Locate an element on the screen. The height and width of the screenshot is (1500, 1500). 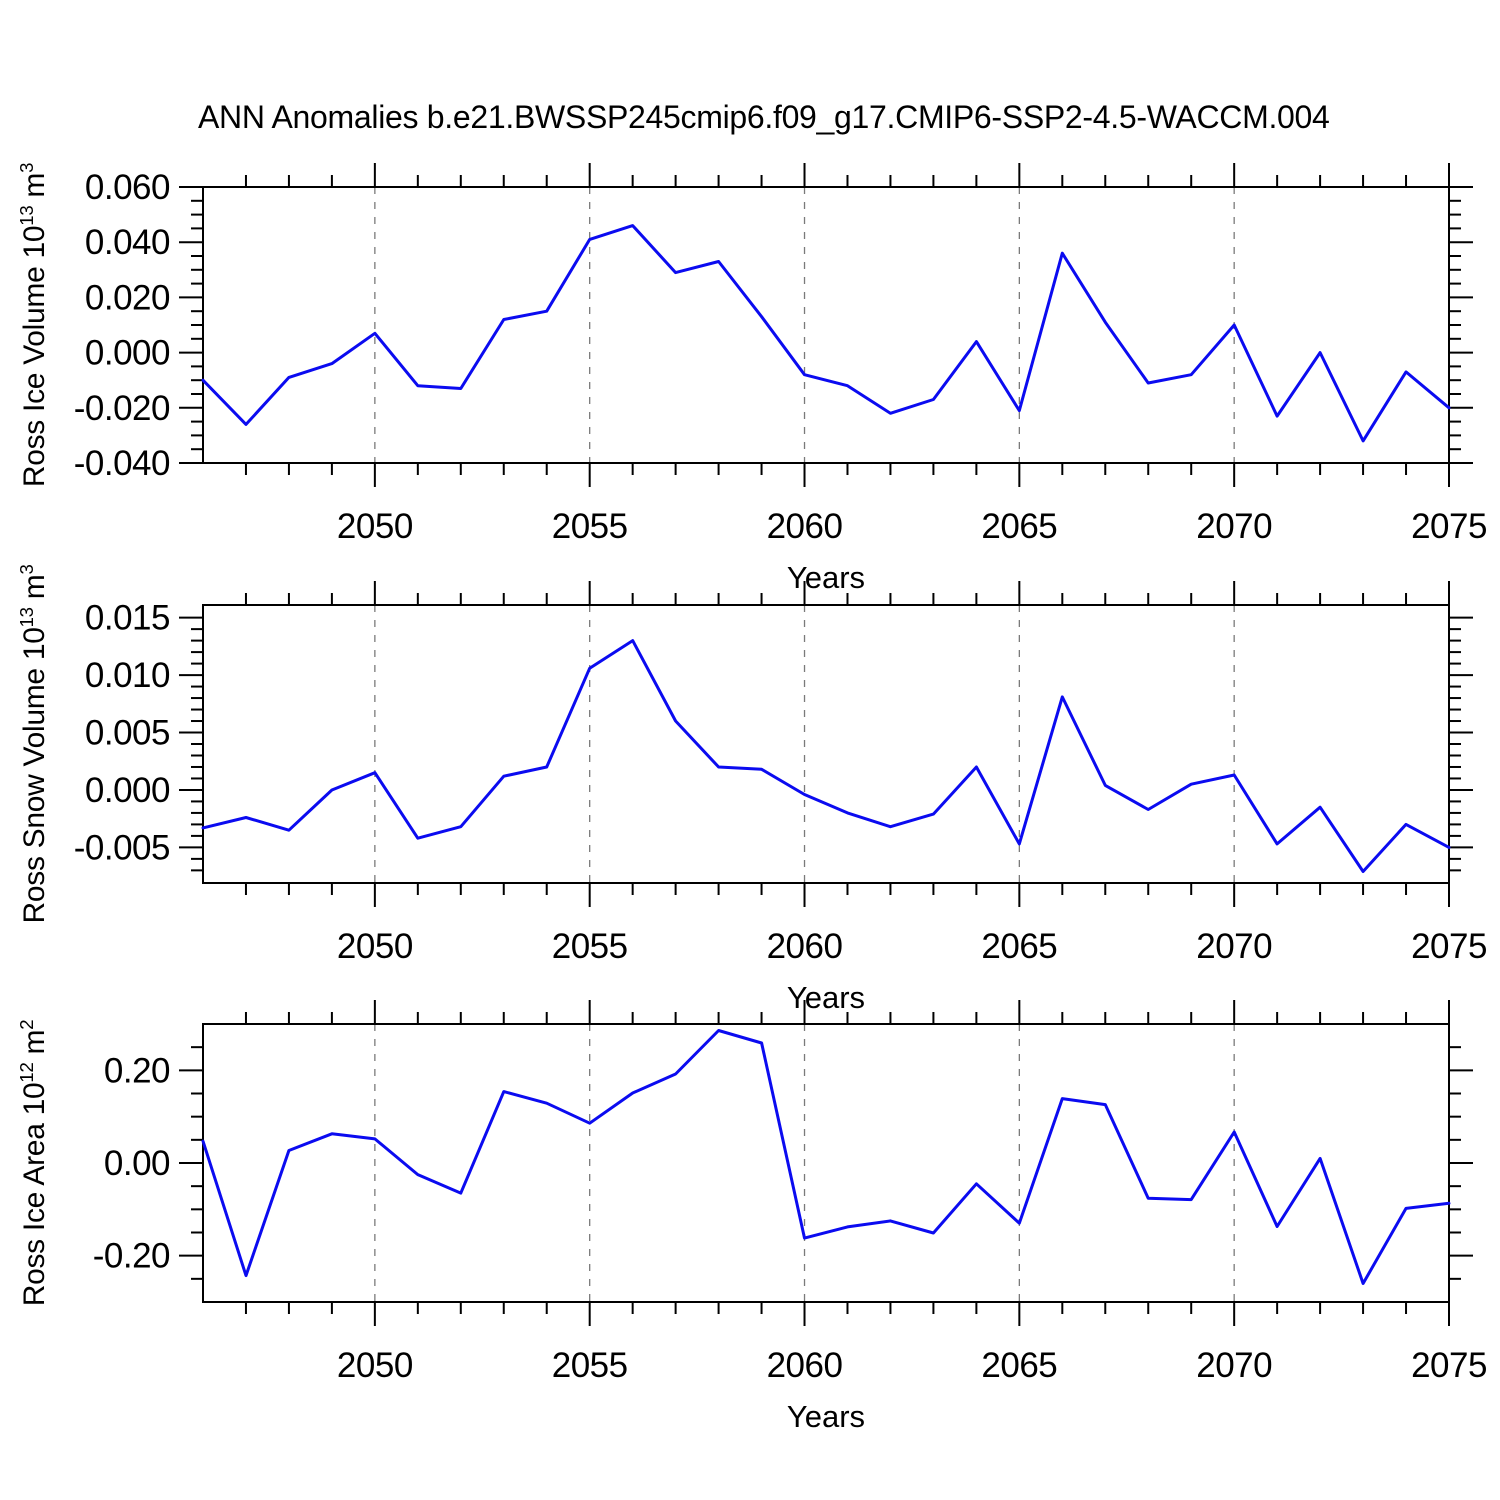
y-tick-label: 0.010 is located at coordinates (127, 675).